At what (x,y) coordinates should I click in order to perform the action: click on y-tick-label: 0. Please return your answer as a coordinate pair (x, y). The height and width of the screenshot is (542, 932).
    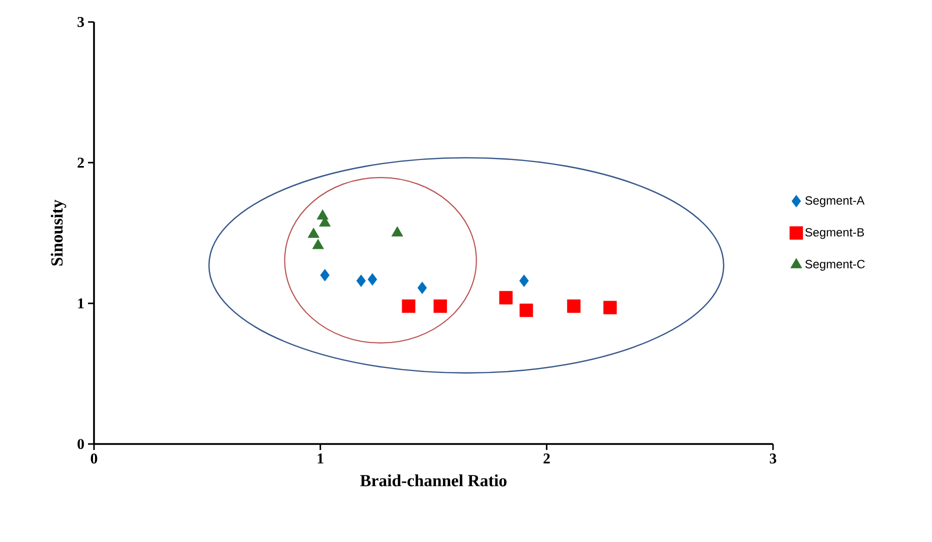
    Looking at the image, I should click on (81, 444).